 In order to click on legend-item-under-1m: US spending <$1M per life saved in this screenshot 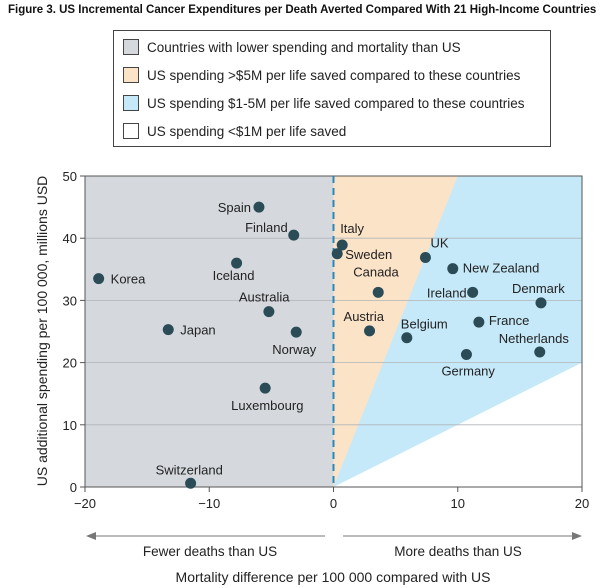, I will do `click(234, 131)`.